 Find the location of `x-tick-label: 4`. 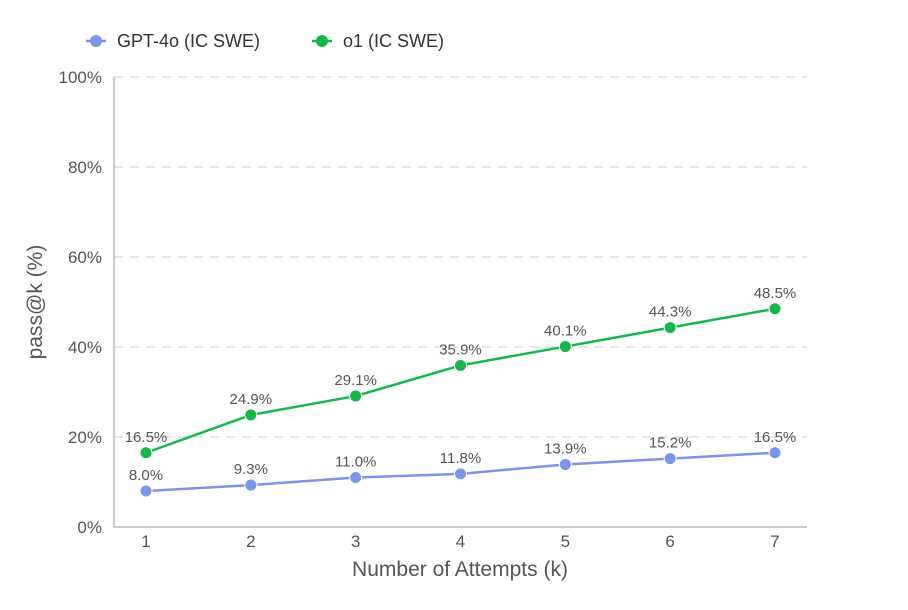

x-tick-label: 4 is located at coordinates (460, 541).